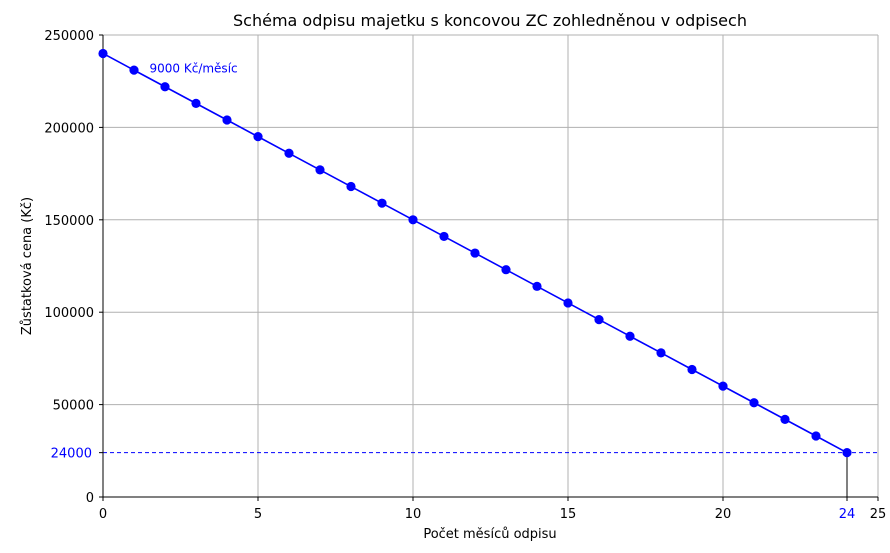 The width and height of the screenshot is (890, 553). What do you see at coordinates (490, 474) in the screenshot?
I see `reference-lines` at bounding box center [490, 474].